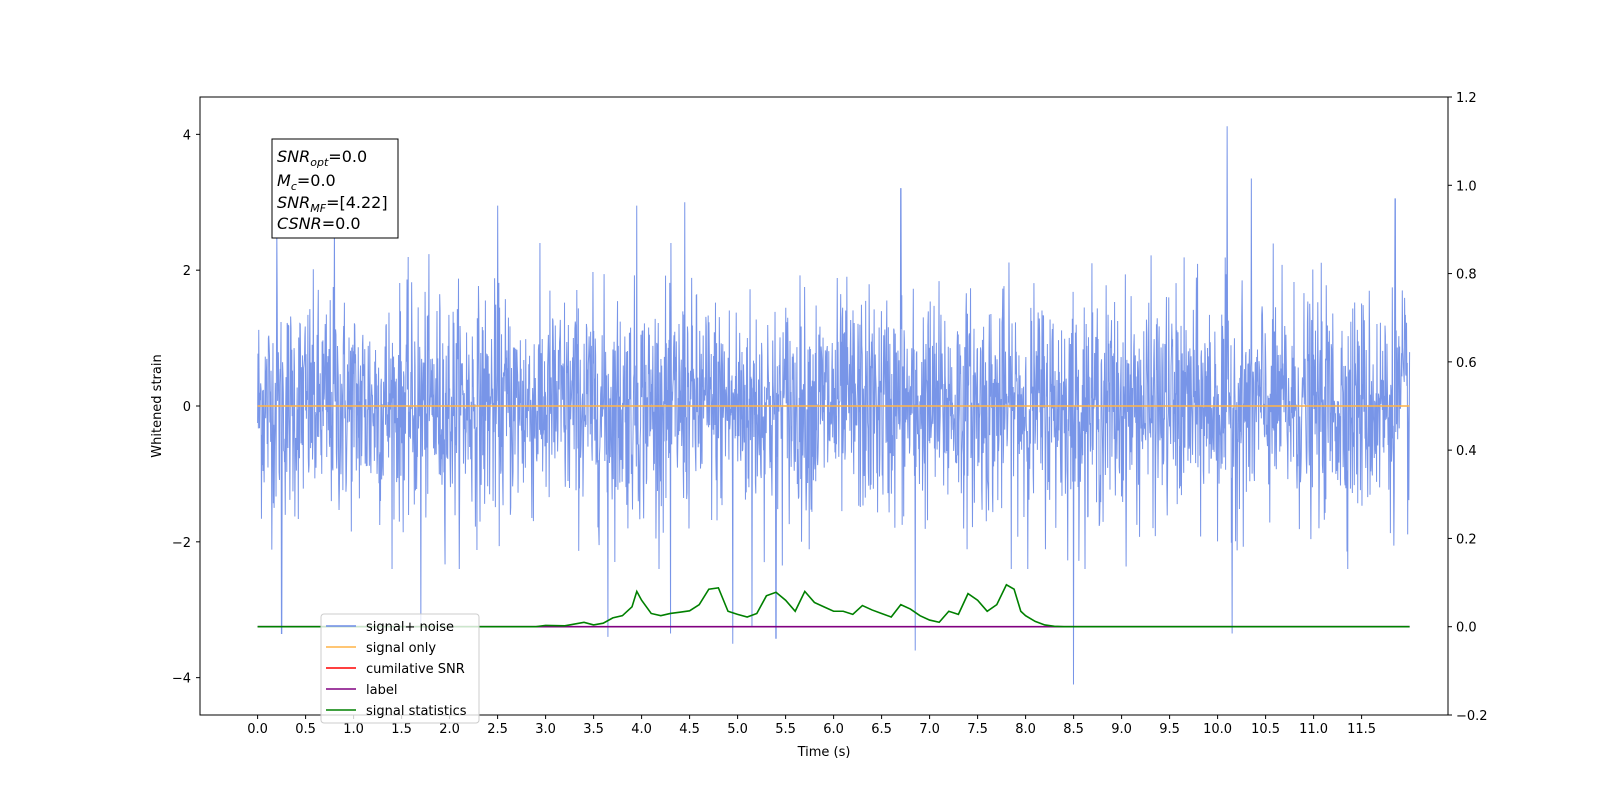  I want to click on x-tick-label: 0.5, so click(305, 729).